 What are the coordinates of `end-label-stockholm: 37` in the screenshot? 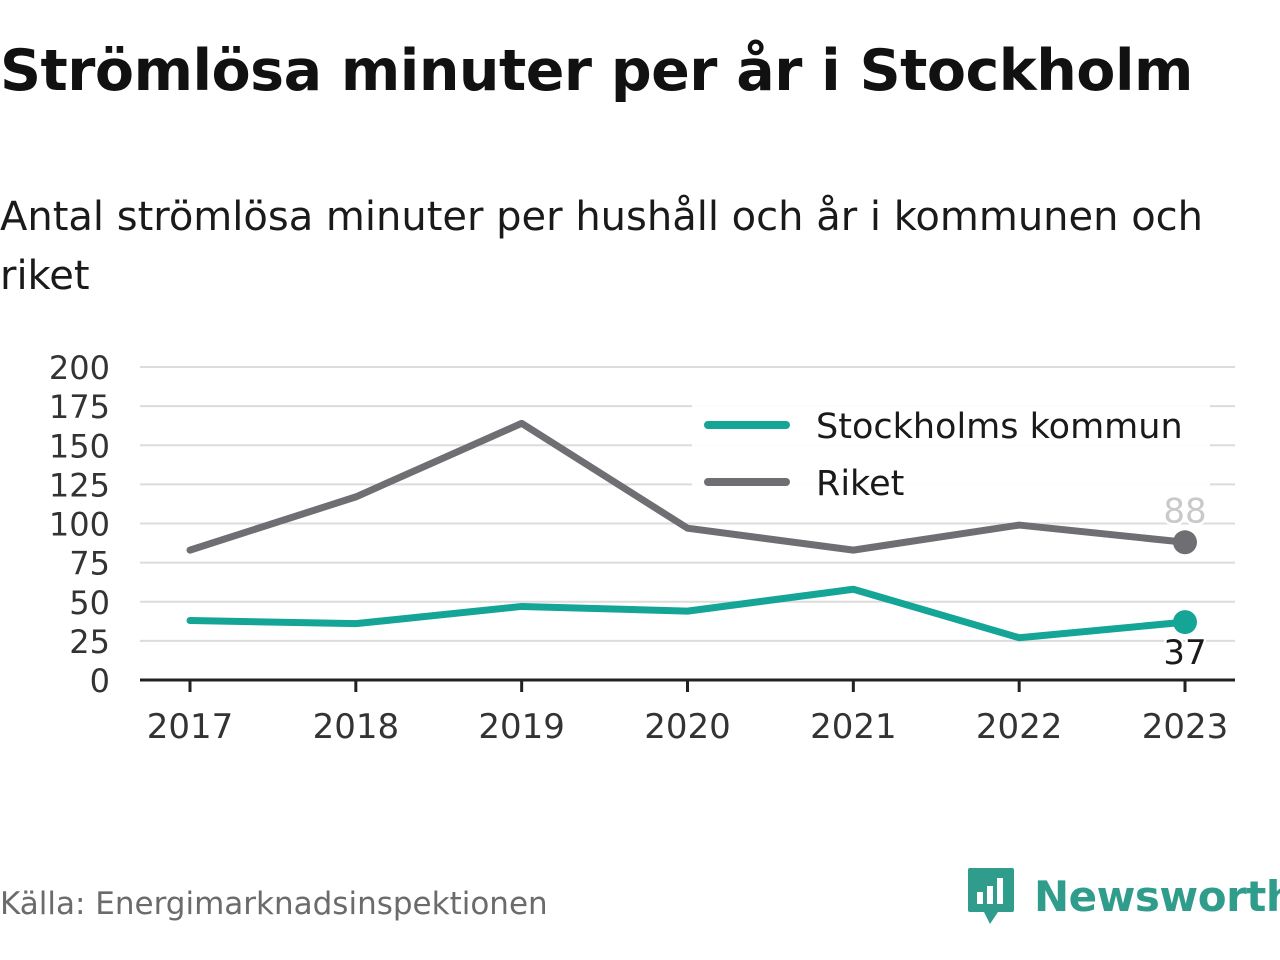 It's located at (1184, 653).